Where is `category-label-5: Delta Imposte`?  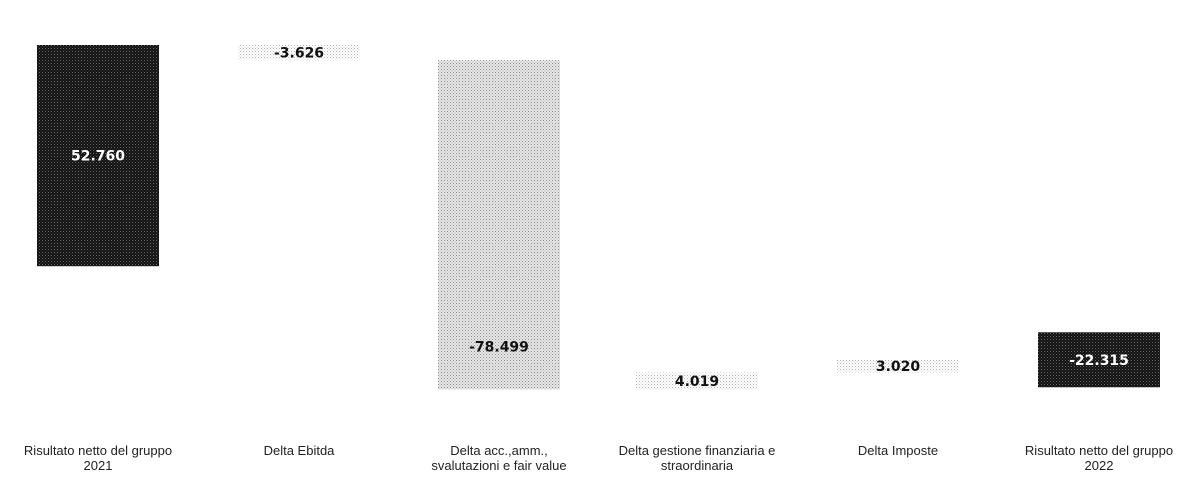
category-label-5: Delta Imposte is located at coordinates (898, 450).